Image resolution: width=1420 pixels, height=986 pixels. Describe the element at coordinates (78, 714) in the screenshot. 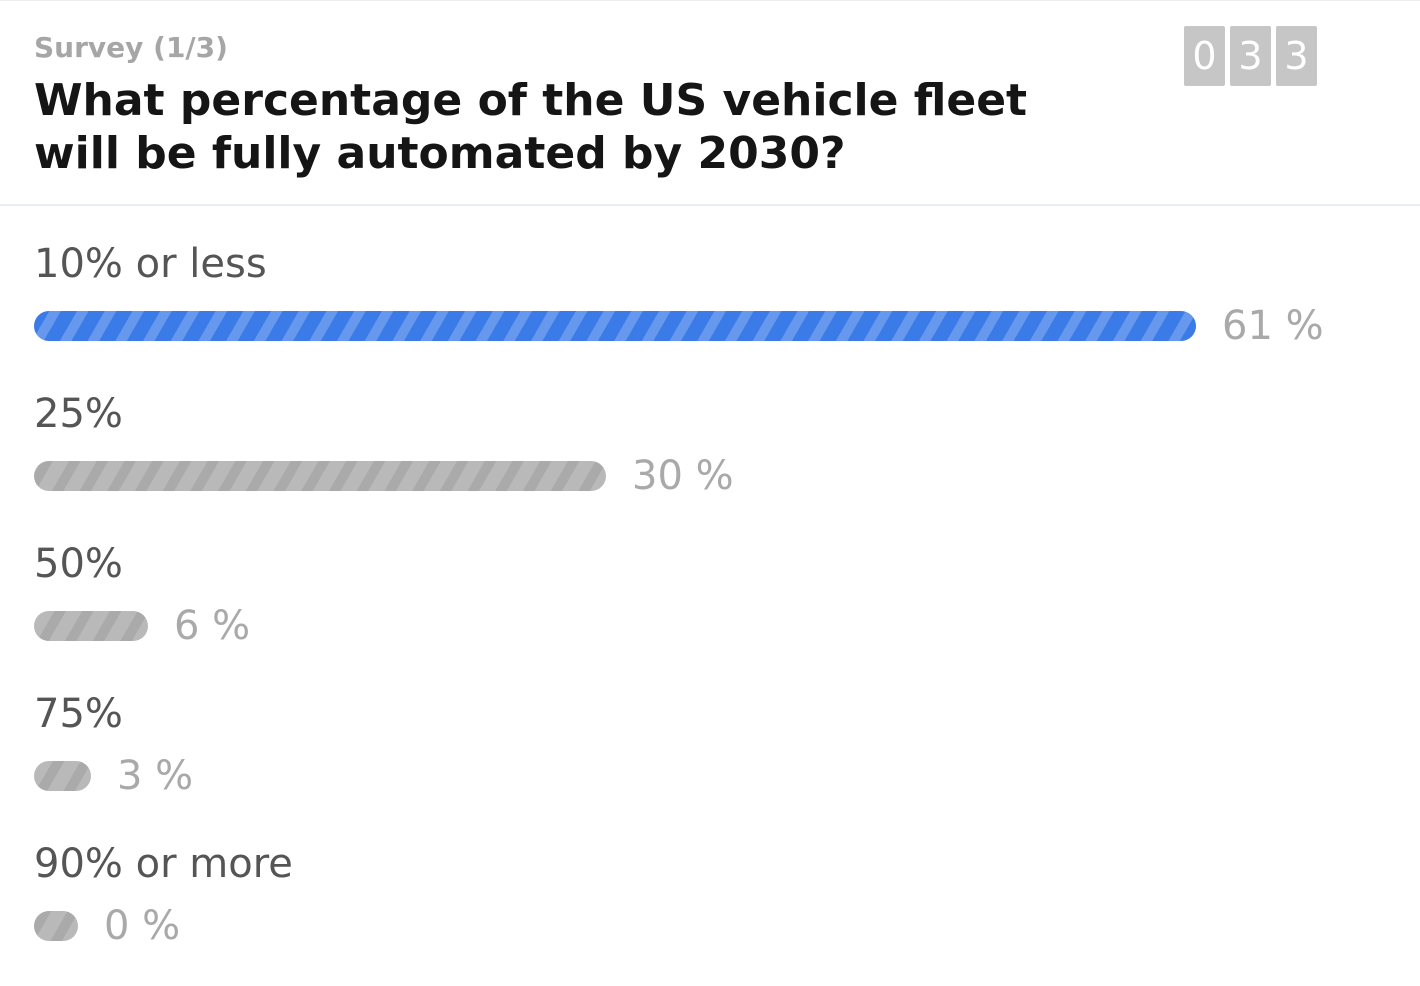

I see `option-label: 75%` at that location.